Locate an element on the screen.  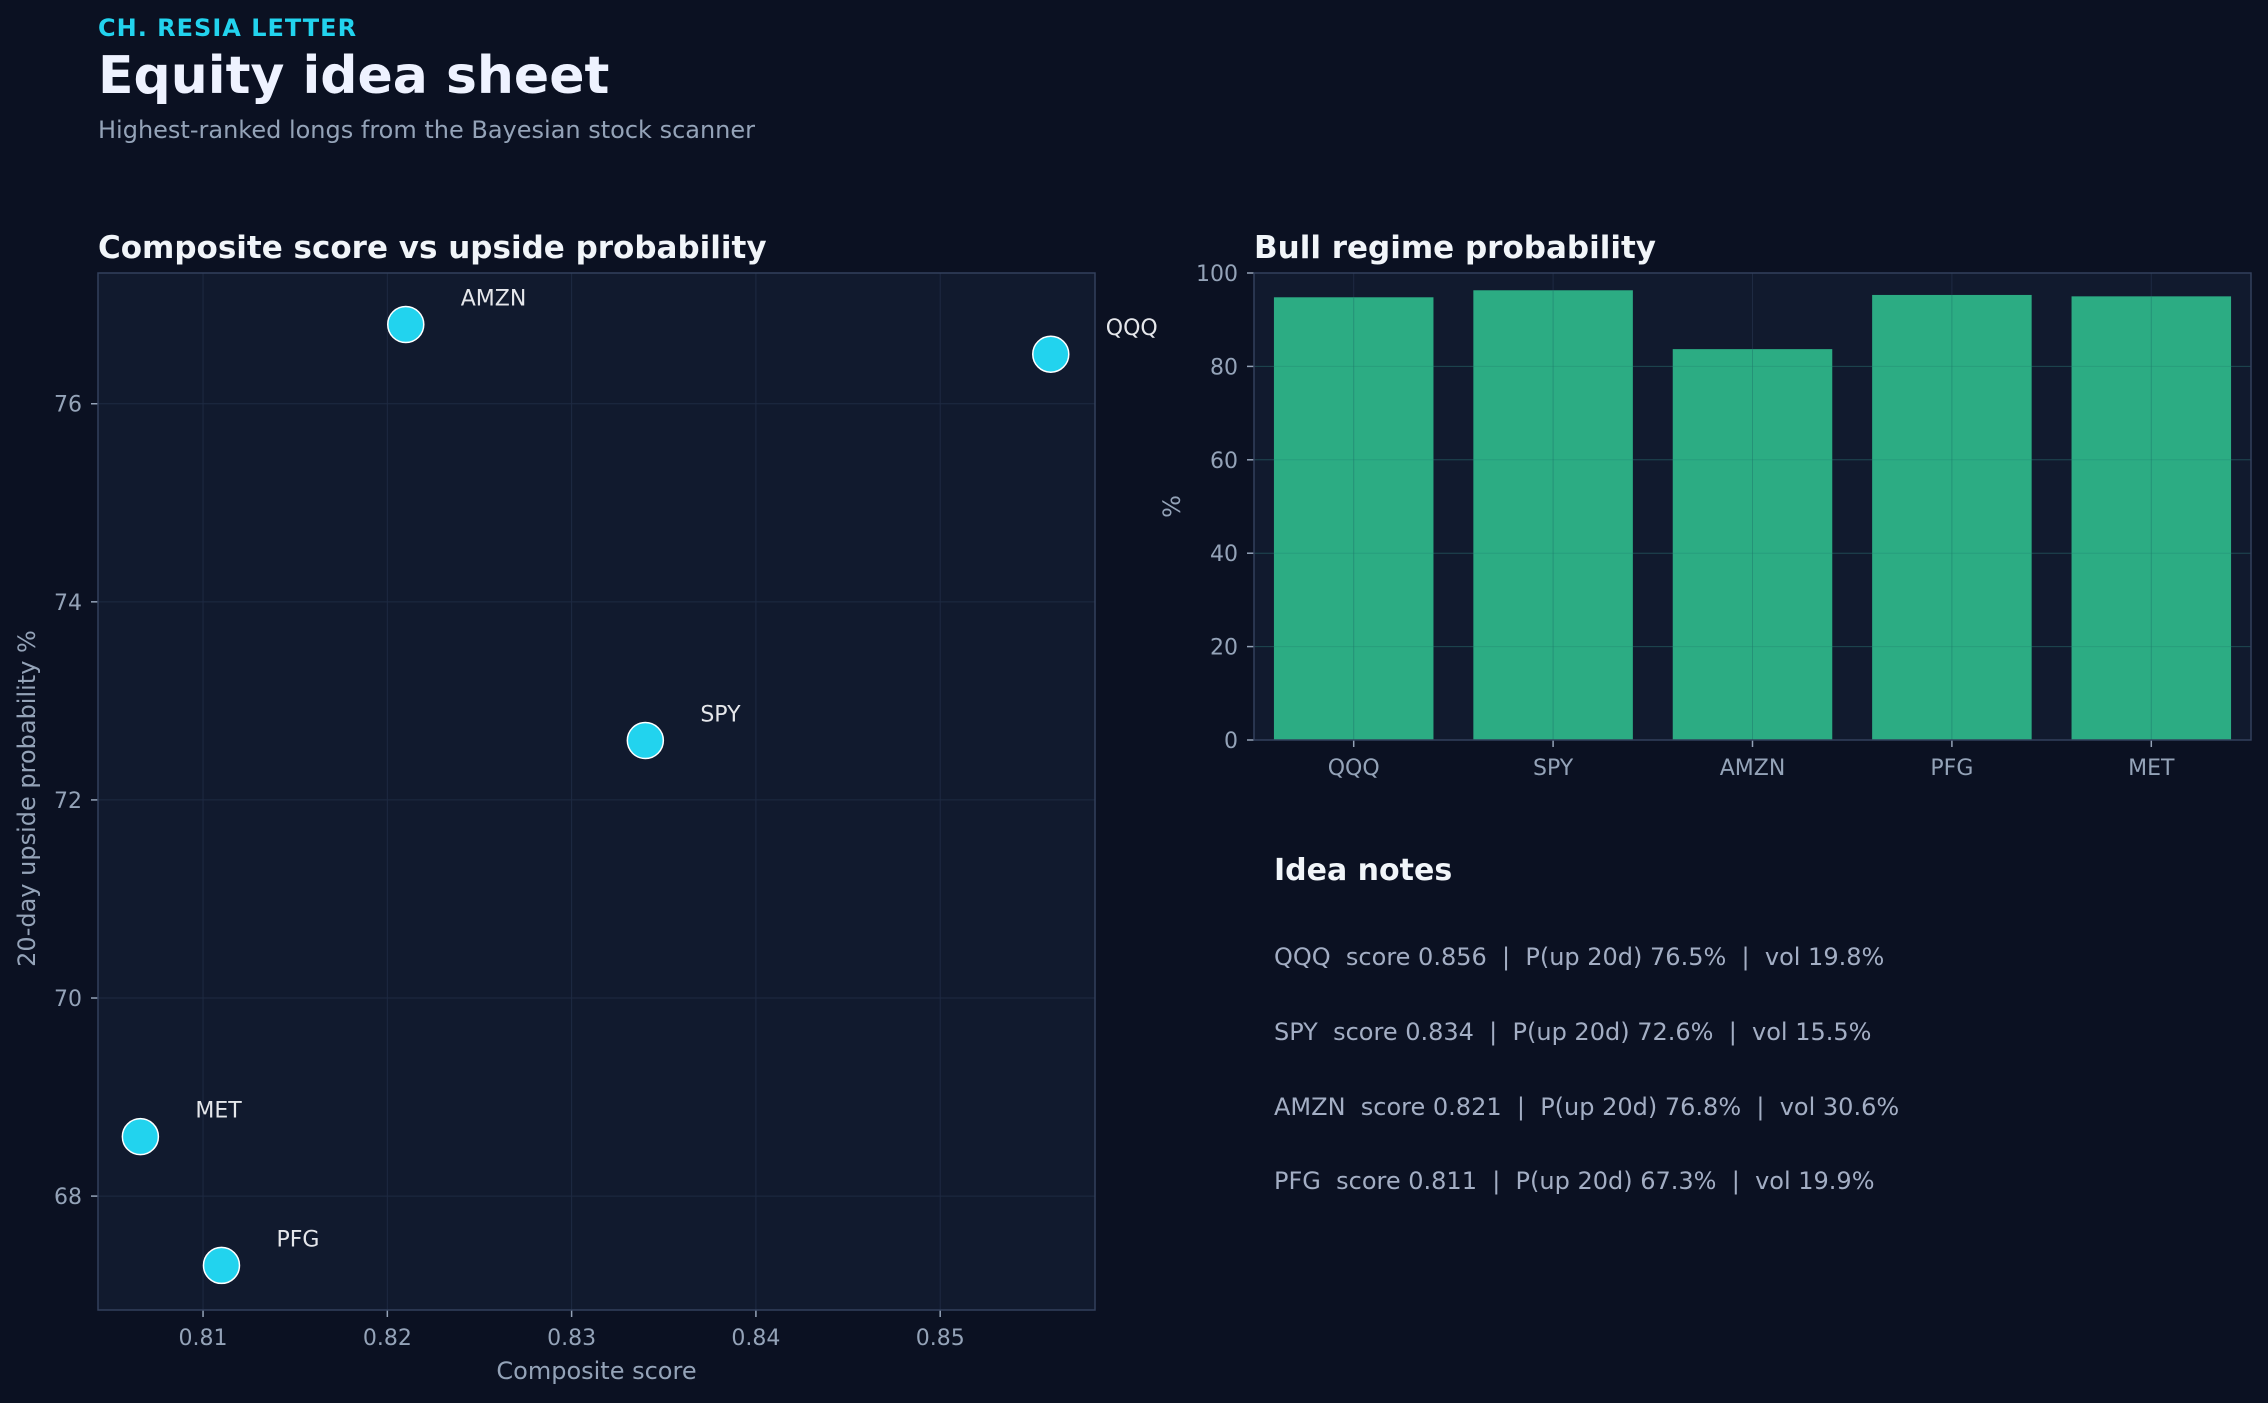
scatter-tick-label-y: 72 is located at coordinates (68, 801).